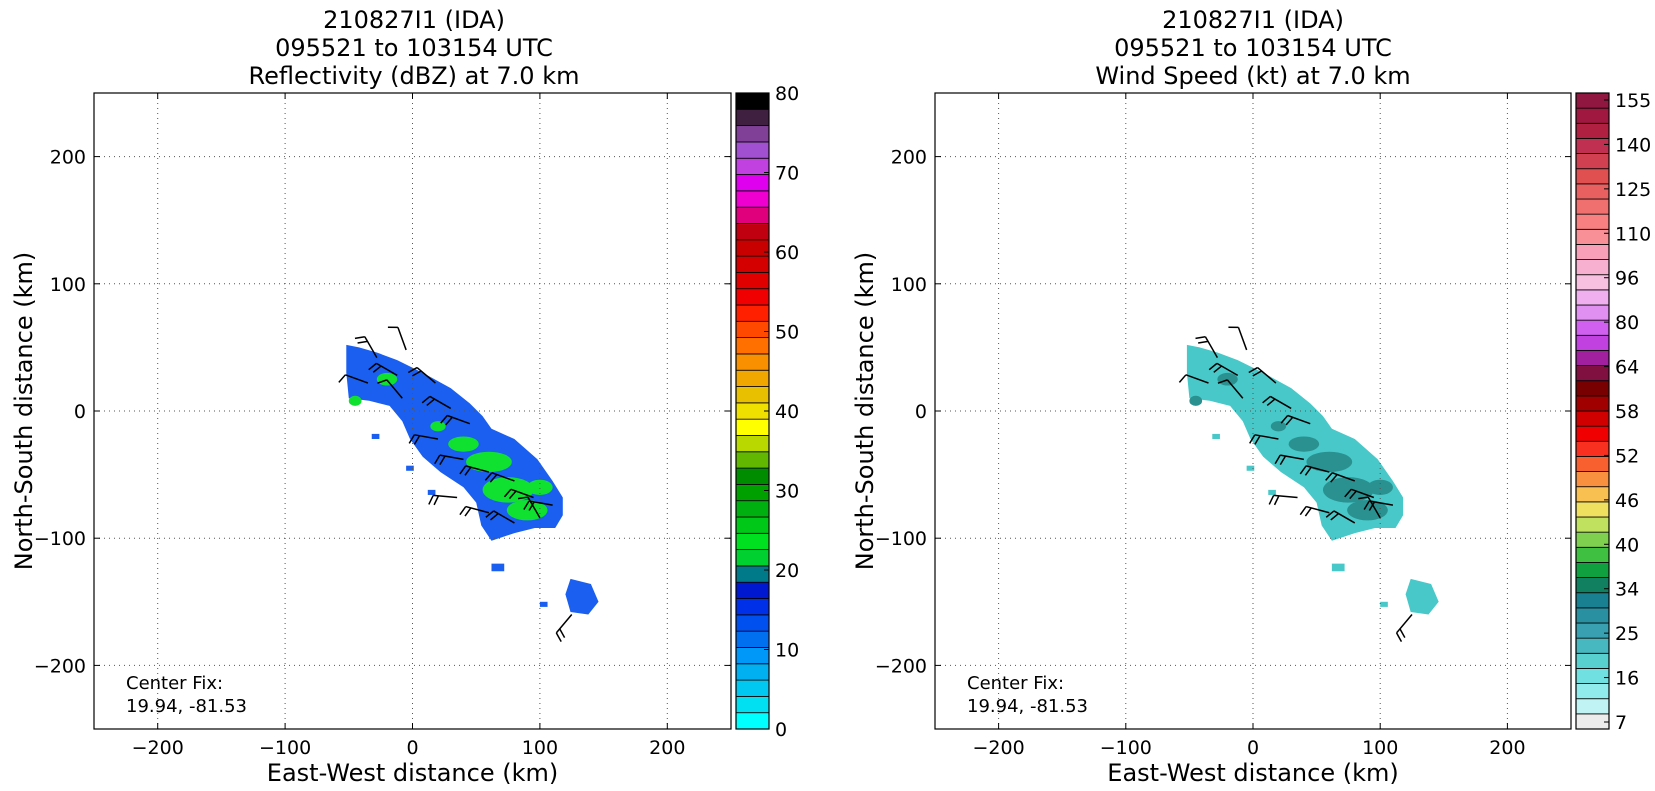 Image resolution: width=1655 pixels, height=791 pixels. I want to click on colorbar-tick-label: 155, so click(1633, 101).